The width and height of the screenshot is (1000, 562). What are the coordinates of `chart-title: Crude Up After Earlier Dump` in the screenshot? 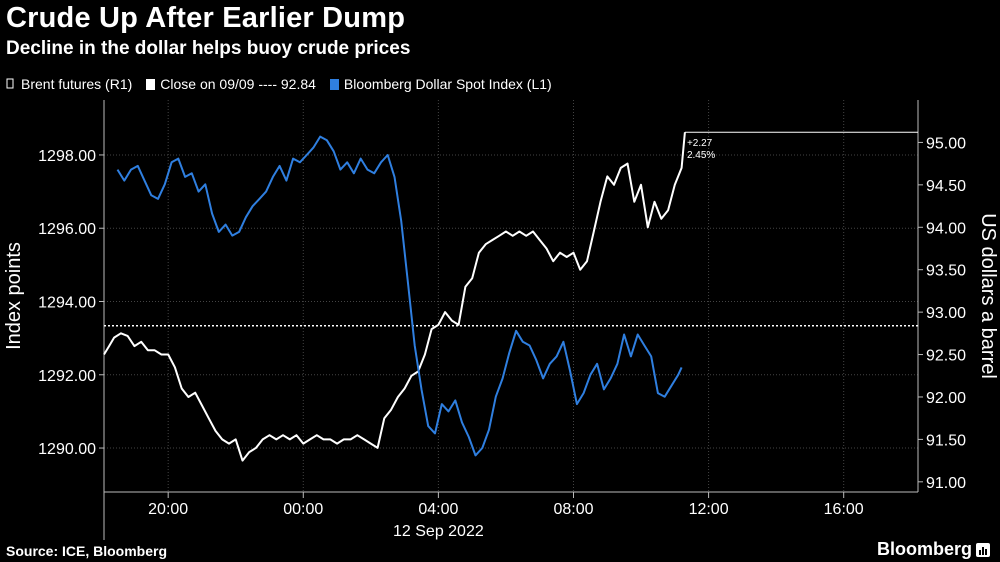 It's located at (206, 18).